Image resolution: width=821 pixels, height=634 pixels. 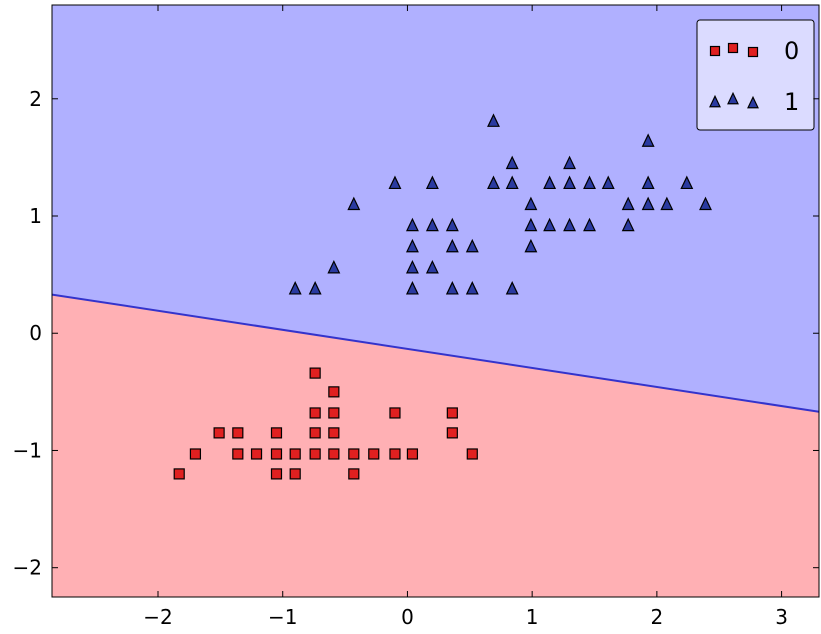 I want to click on y-tick-label: 2, so click(x=35, y=99).